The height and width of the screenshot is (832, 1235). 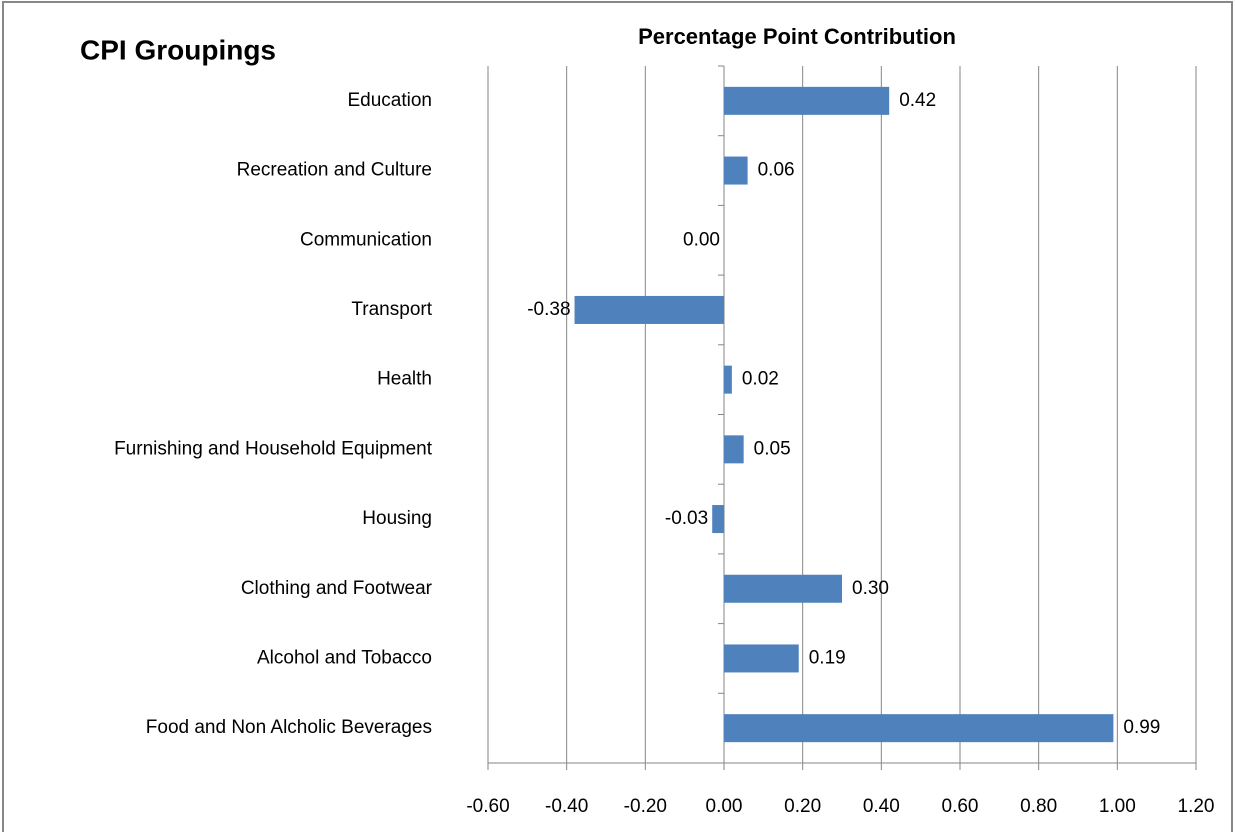 What do you see at coordinates (366, 239) in the screenshot?
I see `y-tick-label: Communication` at bounding box center [366, 239].